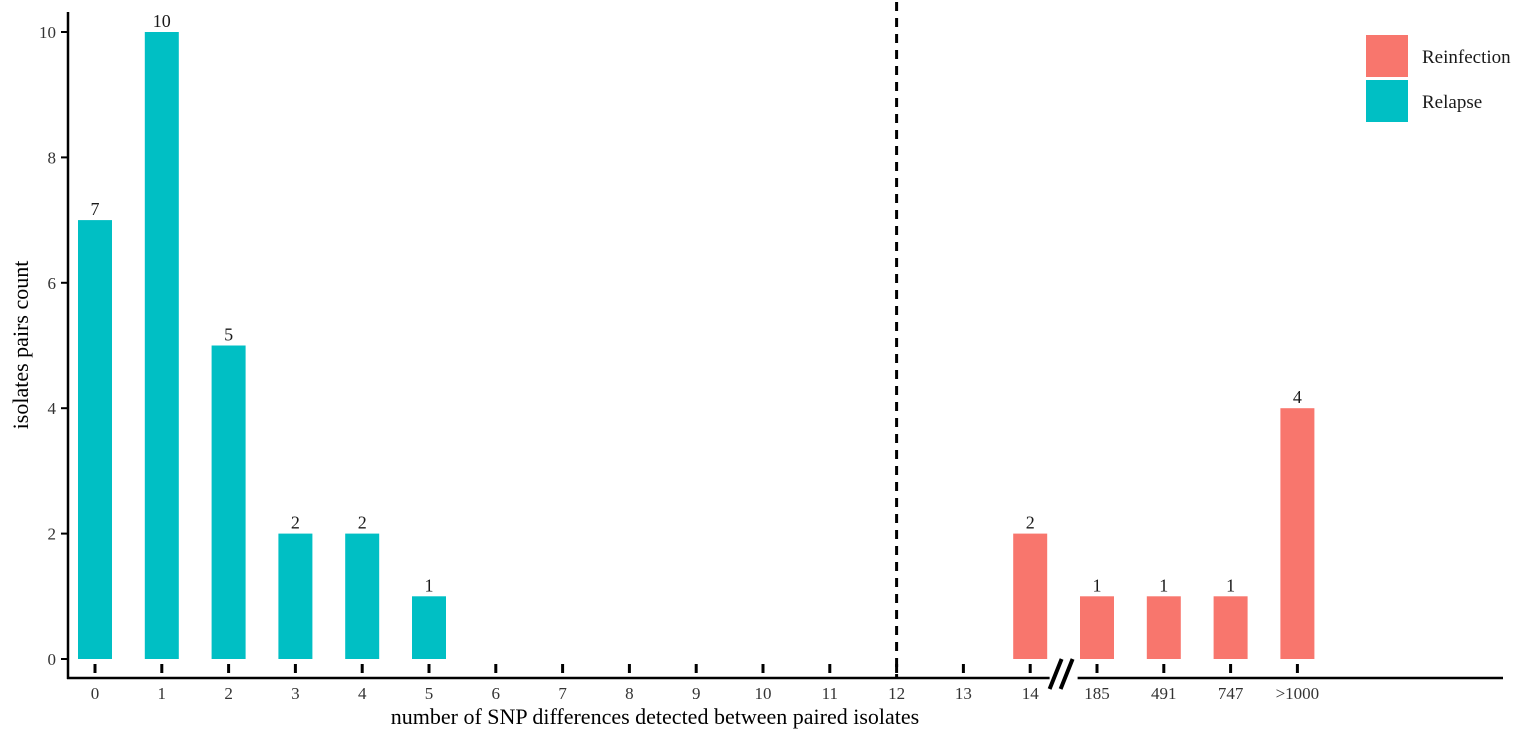 Image resolution: width=1535 pixels, height=733 pixels. Describe the element at coordinates (429, 585) in the screenshot. I see `data-label-relapse: 1` at that location.